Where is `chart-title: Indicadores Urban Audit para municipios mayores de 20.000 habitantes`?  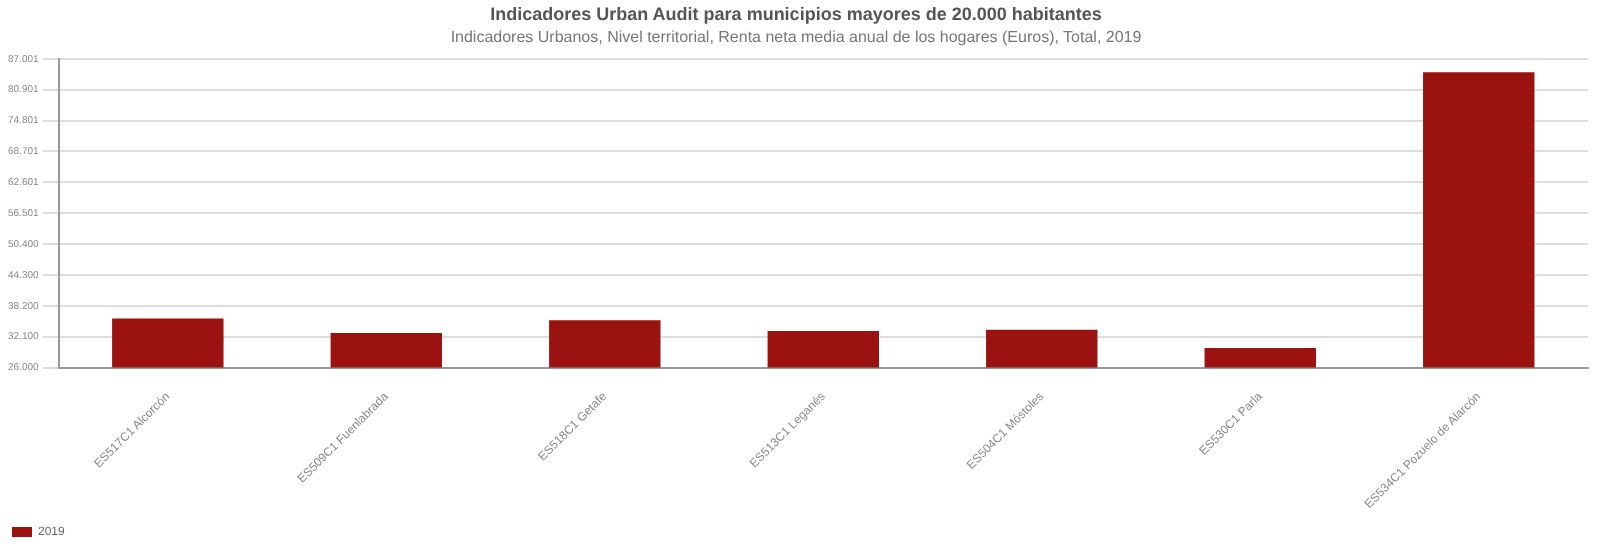 chart-title: Indicadores Urban Audit para municipios mayores de 20.000 habitantes is located at coordinates (796, 13).